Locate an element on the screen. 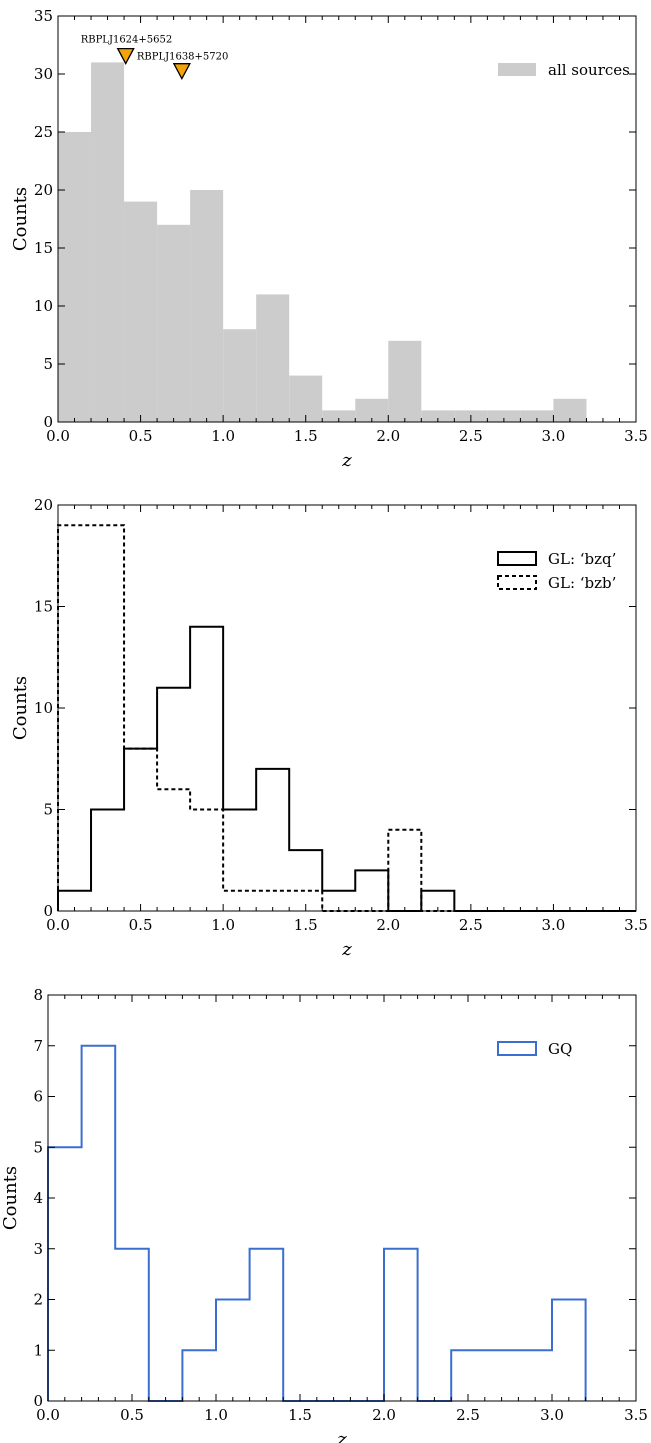 The height and width of the screenshot is (1443, 651). marker-label-1: RBPLJ1624+5652 is located at coordinates (127, 40).